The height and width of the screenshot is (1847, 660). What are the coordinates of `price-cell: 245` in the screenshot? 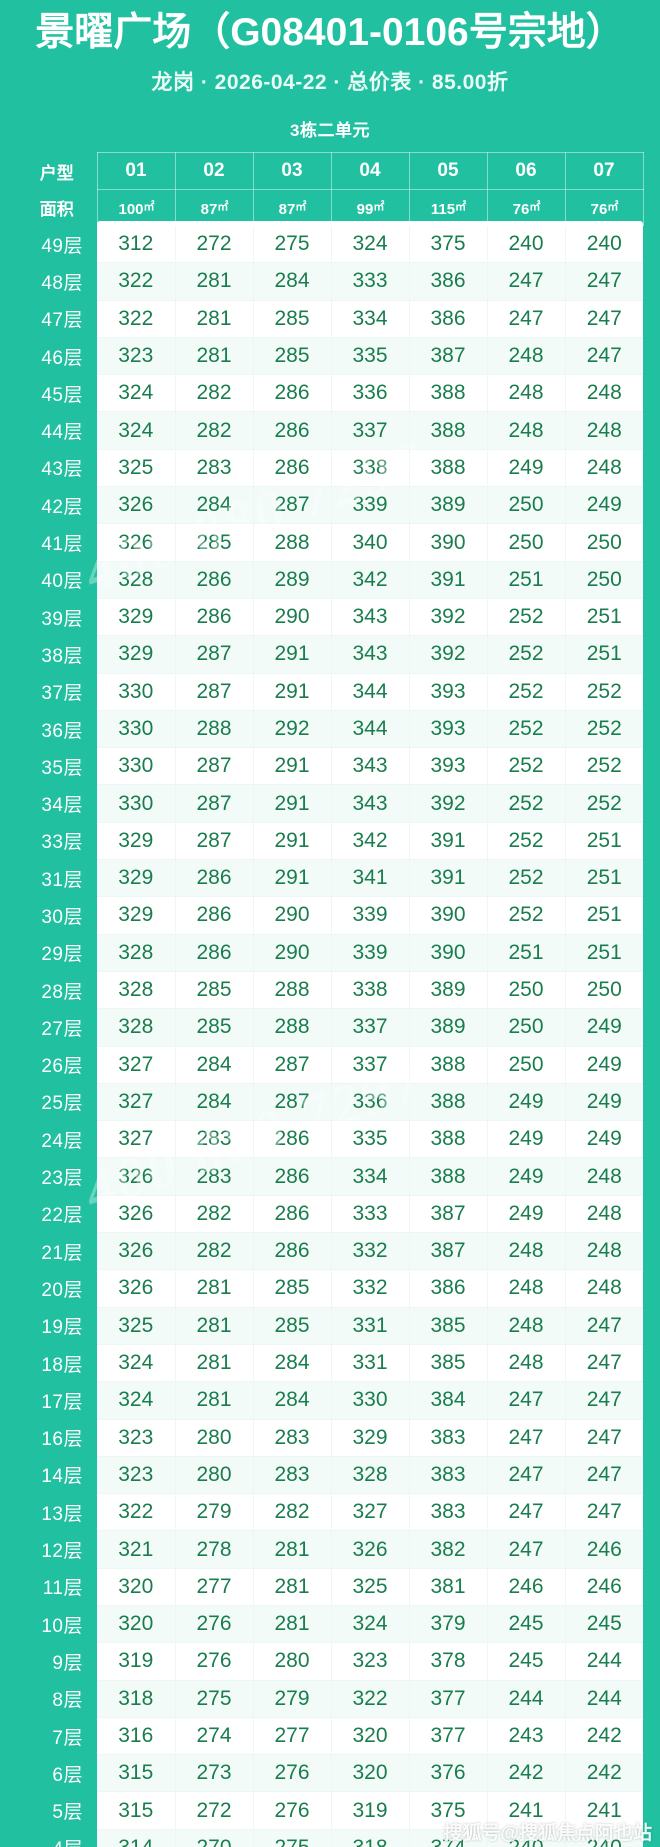 It's located at (526, 1624).